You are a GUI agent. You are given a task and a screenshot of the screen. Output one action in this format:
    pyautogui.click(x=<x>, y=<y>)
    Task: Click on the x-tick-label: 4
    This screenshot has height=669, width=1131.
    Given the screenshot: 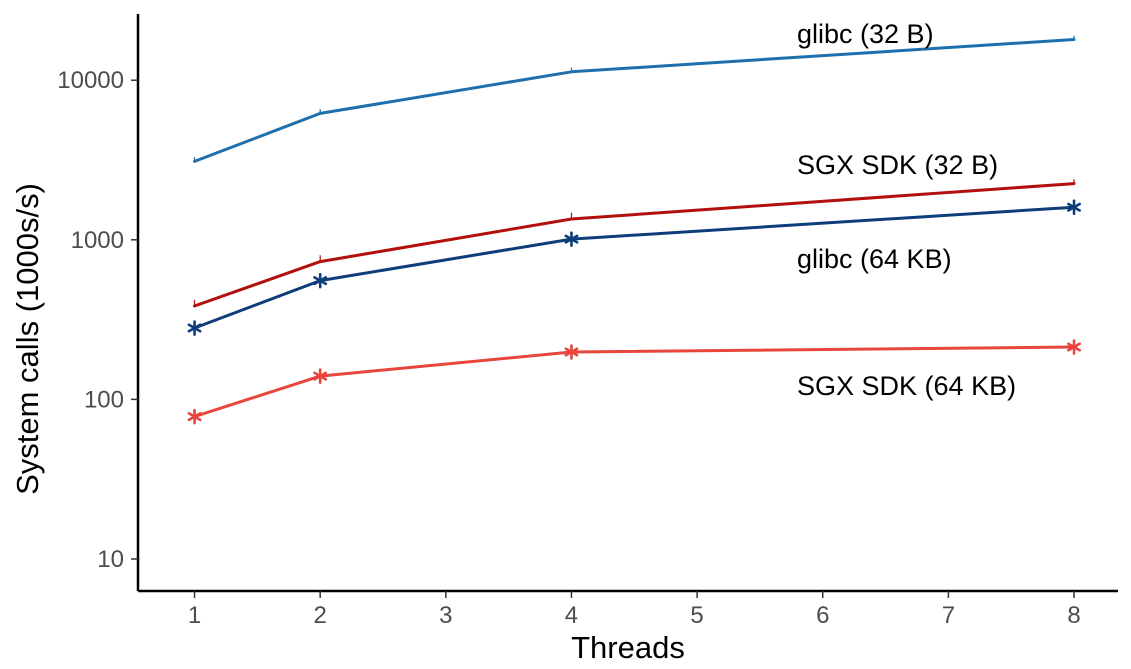 What is the action you would take?
    pyautogui.click(x=571, y=615)
    